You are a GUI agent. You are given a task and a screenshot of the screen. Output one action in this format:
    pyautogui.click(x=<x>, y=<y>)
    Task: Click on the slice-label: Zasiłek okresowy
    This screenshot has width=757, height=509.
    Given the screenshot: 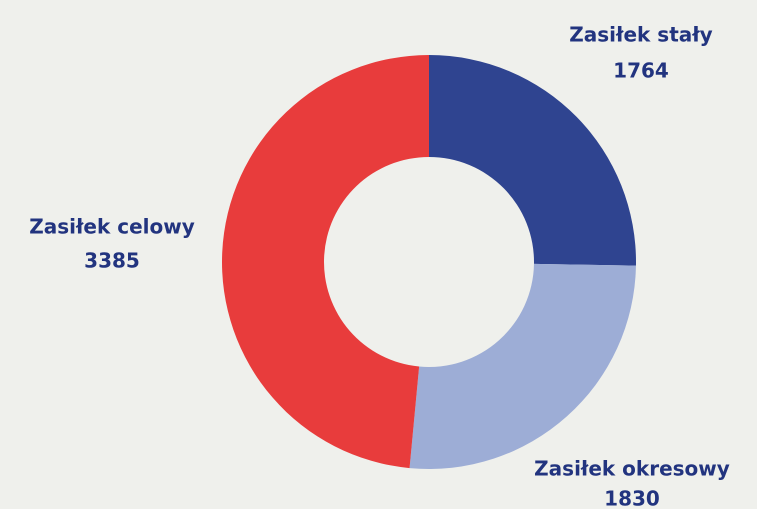 What is the action you would take?
    pyautogui.click(x=632, y=469)
    